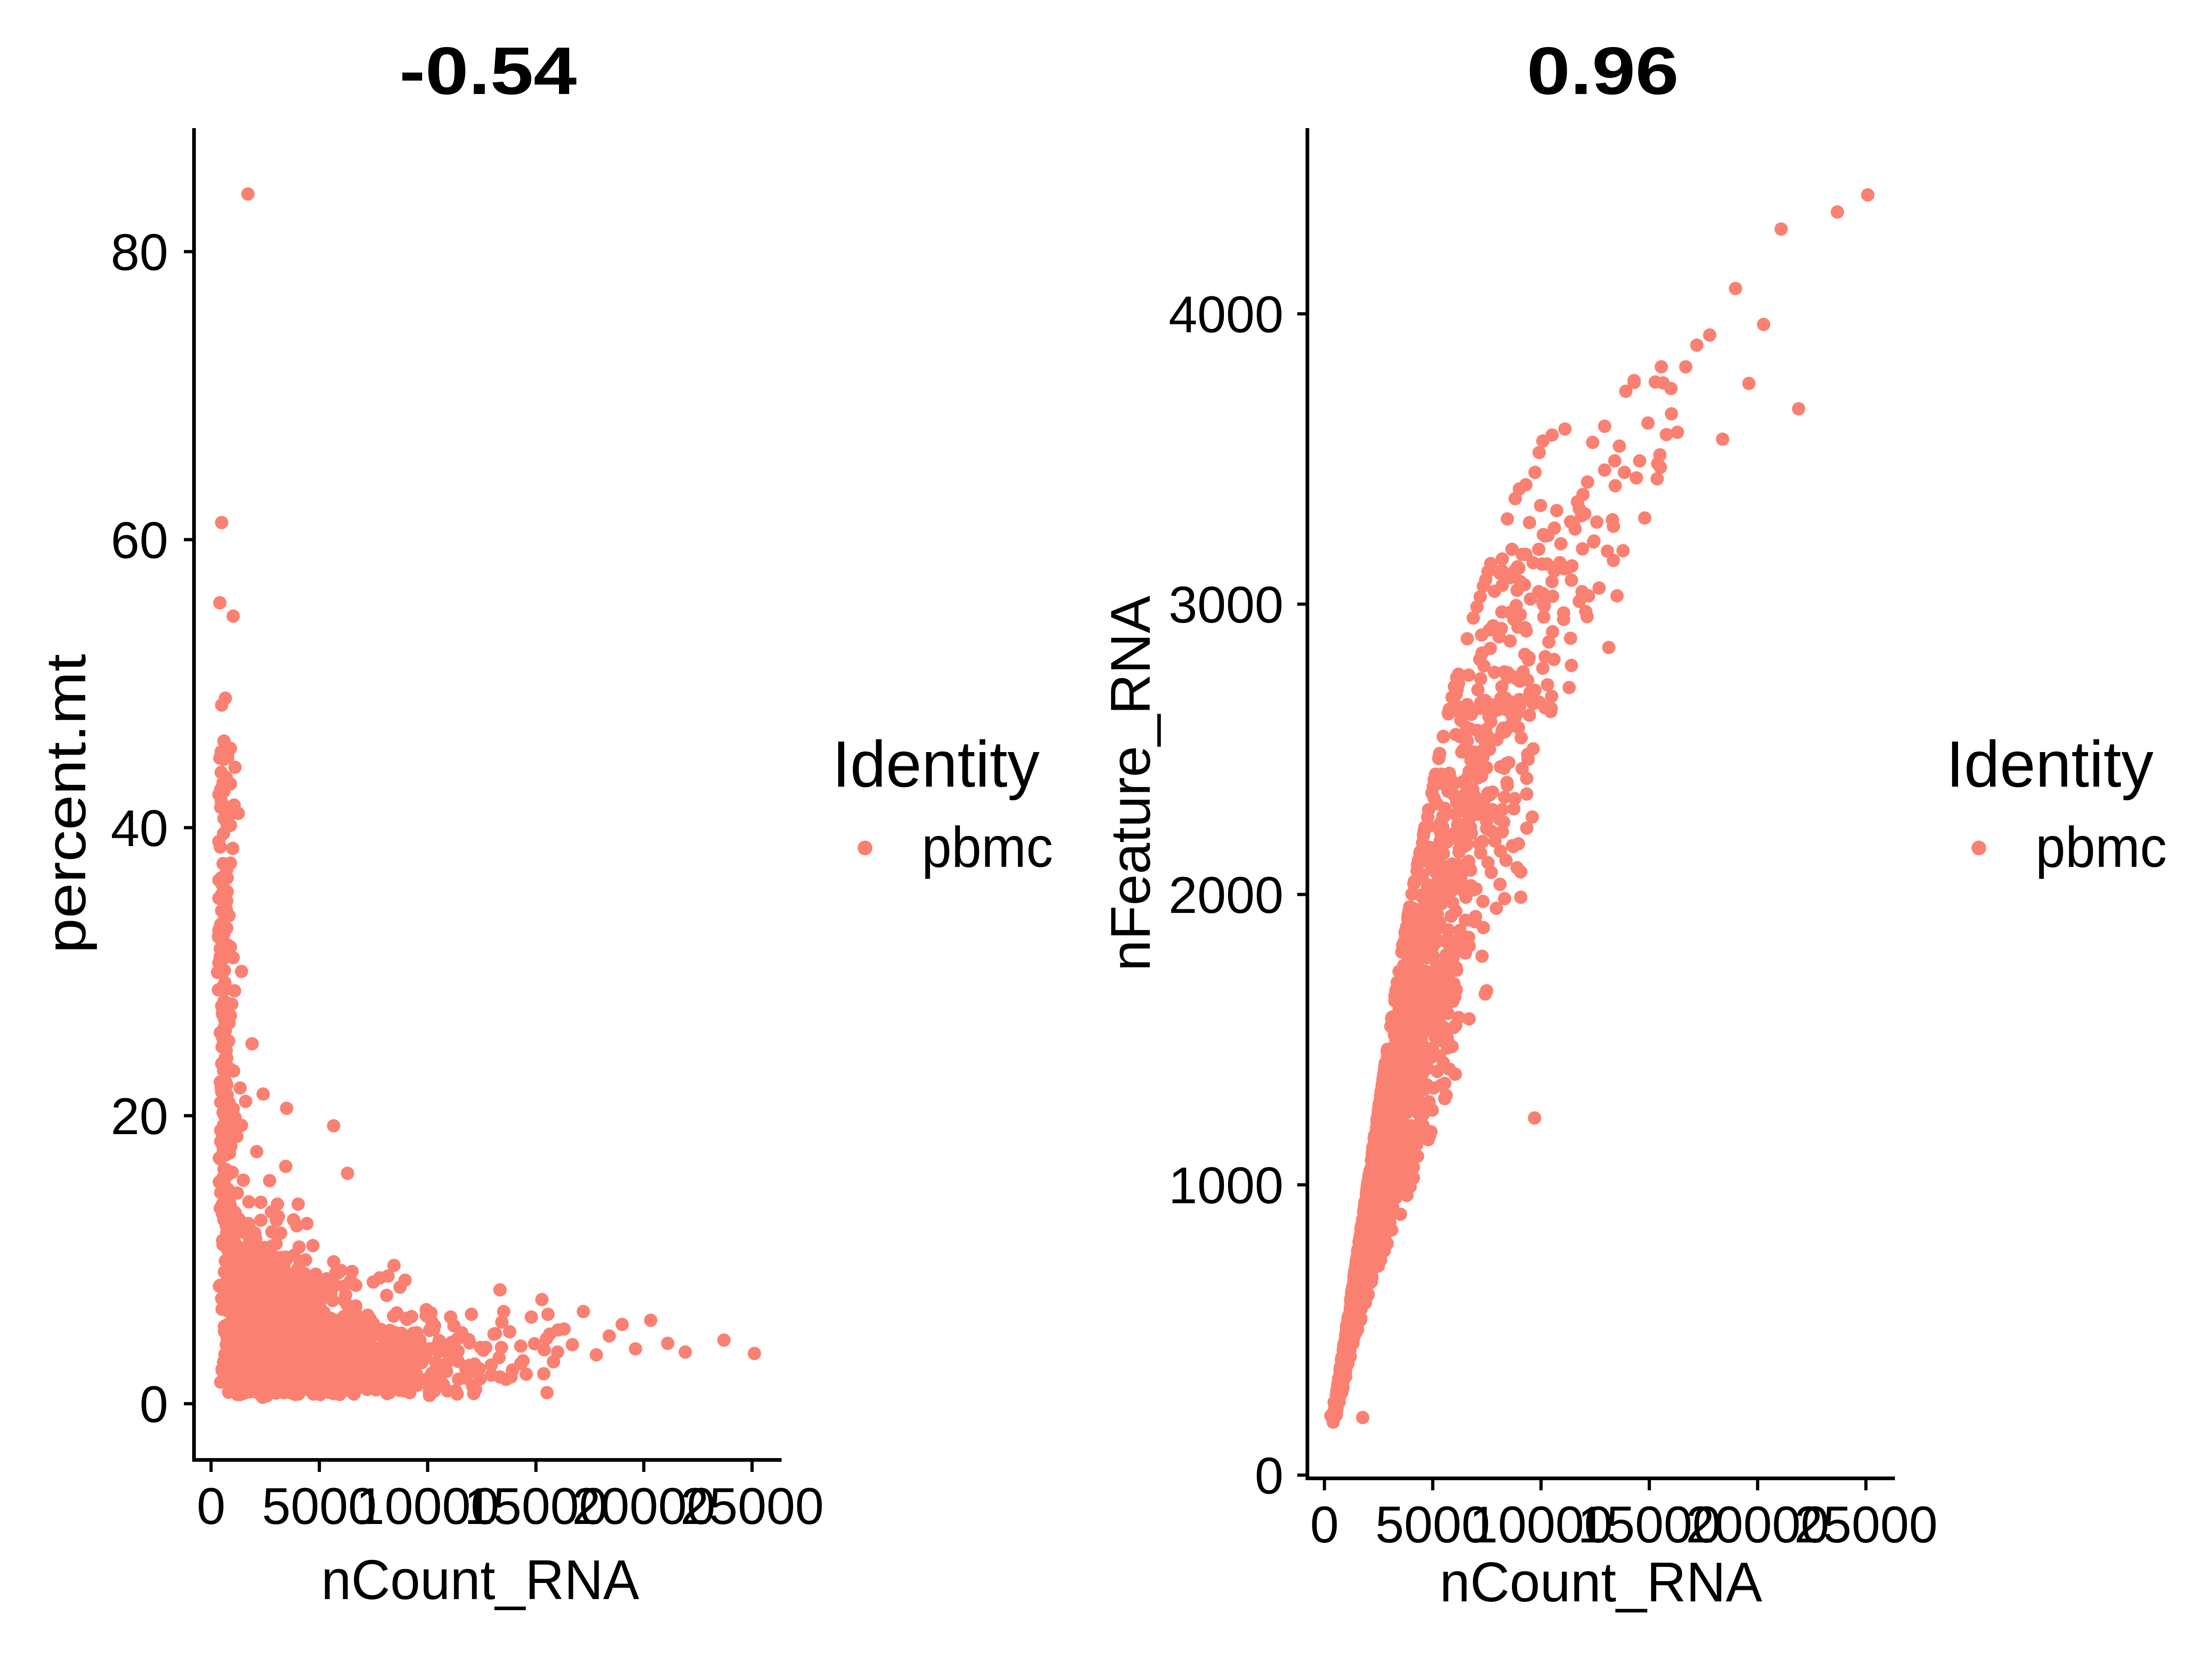 The height and width of the screenshot is (1659, 2212). I want to click on svg-text: 60, so click(139, 540).